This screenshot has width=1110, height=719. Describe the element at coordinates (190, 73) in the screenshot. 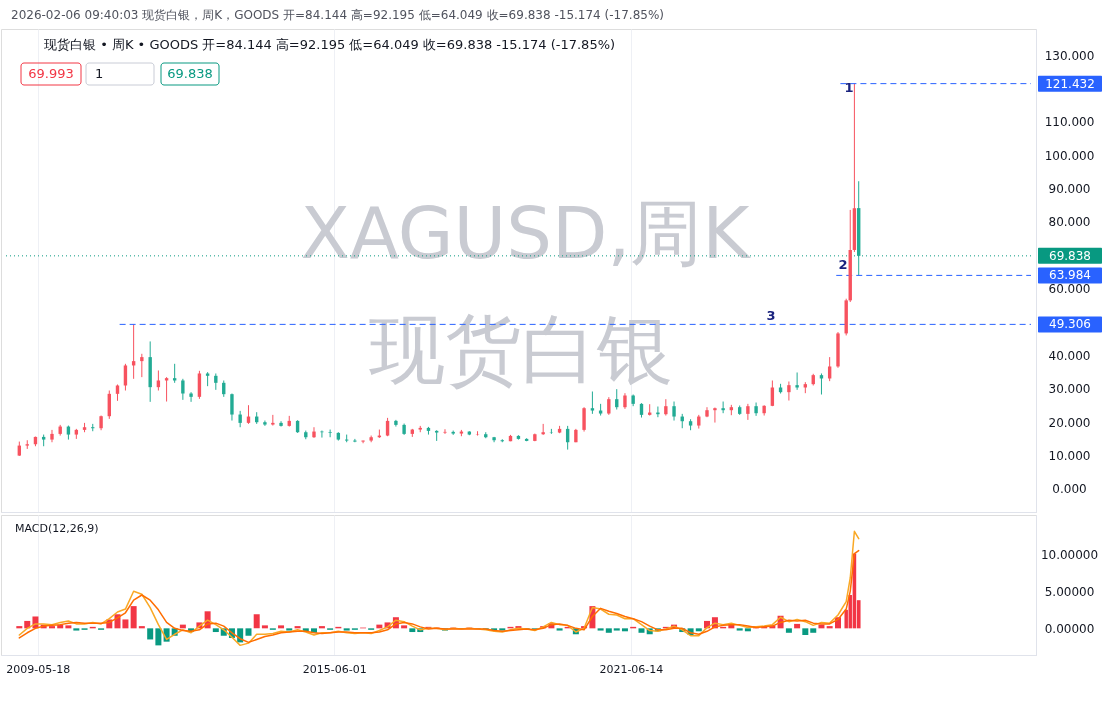

I see `annotation: 69.838` at that location.